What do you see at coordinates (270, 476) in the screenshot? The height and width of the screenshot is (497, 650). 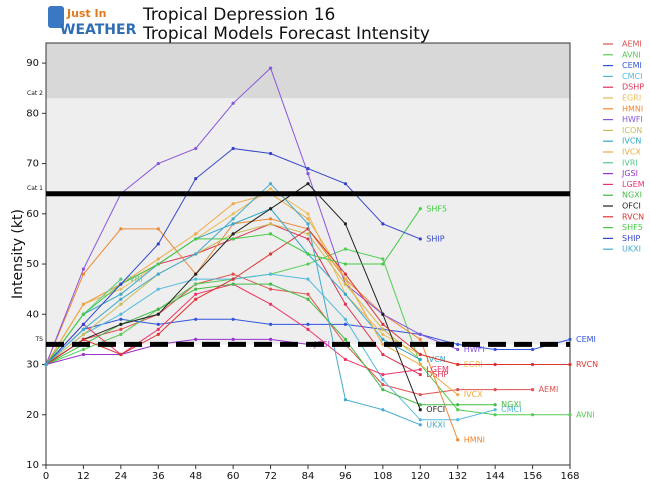 I see `x-tick-label: 72` at bounding box center [270, 476].